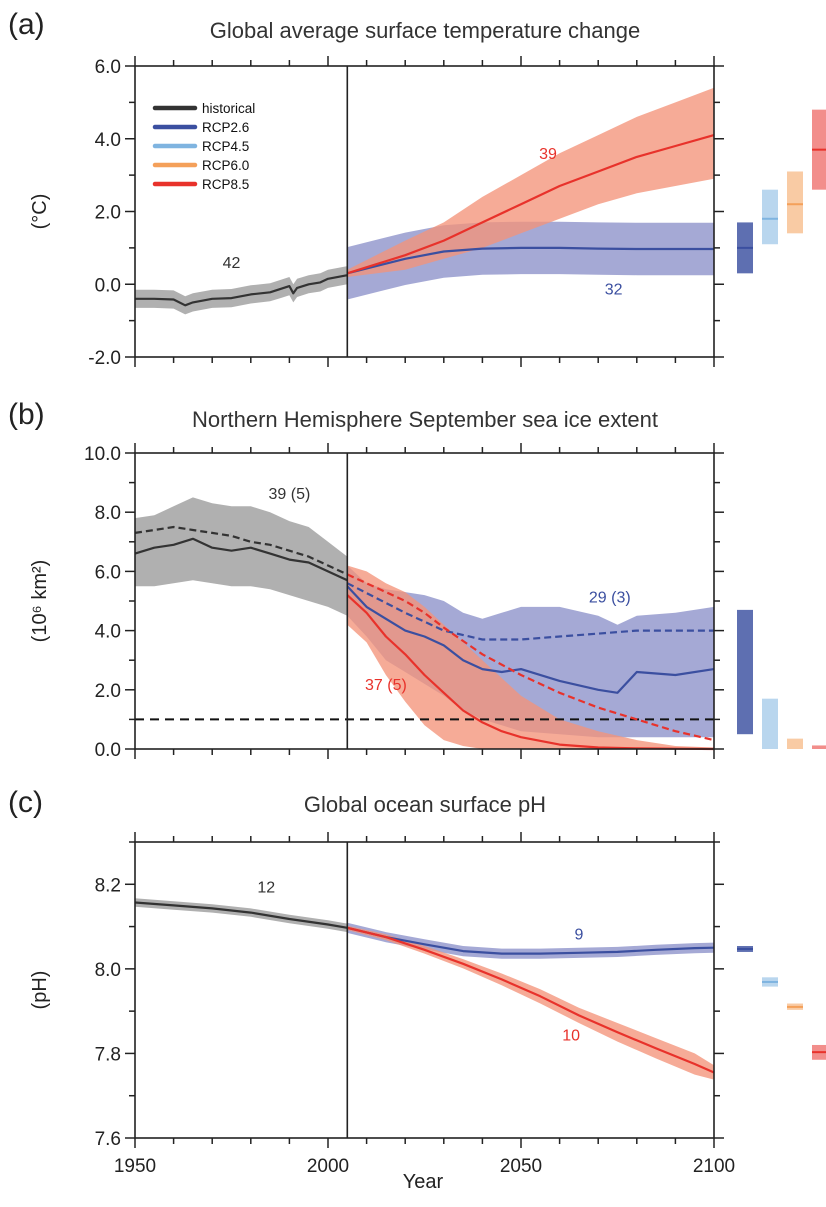  What do you see at coordinates (548, 154) in the screenshot?
I see `series-annotation: 39` at bounding box center [548, 154].